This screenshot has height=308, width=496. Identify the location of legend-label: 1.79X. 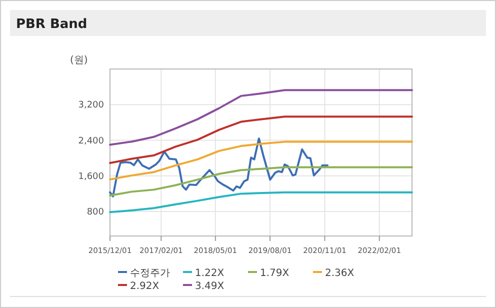
(275, 273).